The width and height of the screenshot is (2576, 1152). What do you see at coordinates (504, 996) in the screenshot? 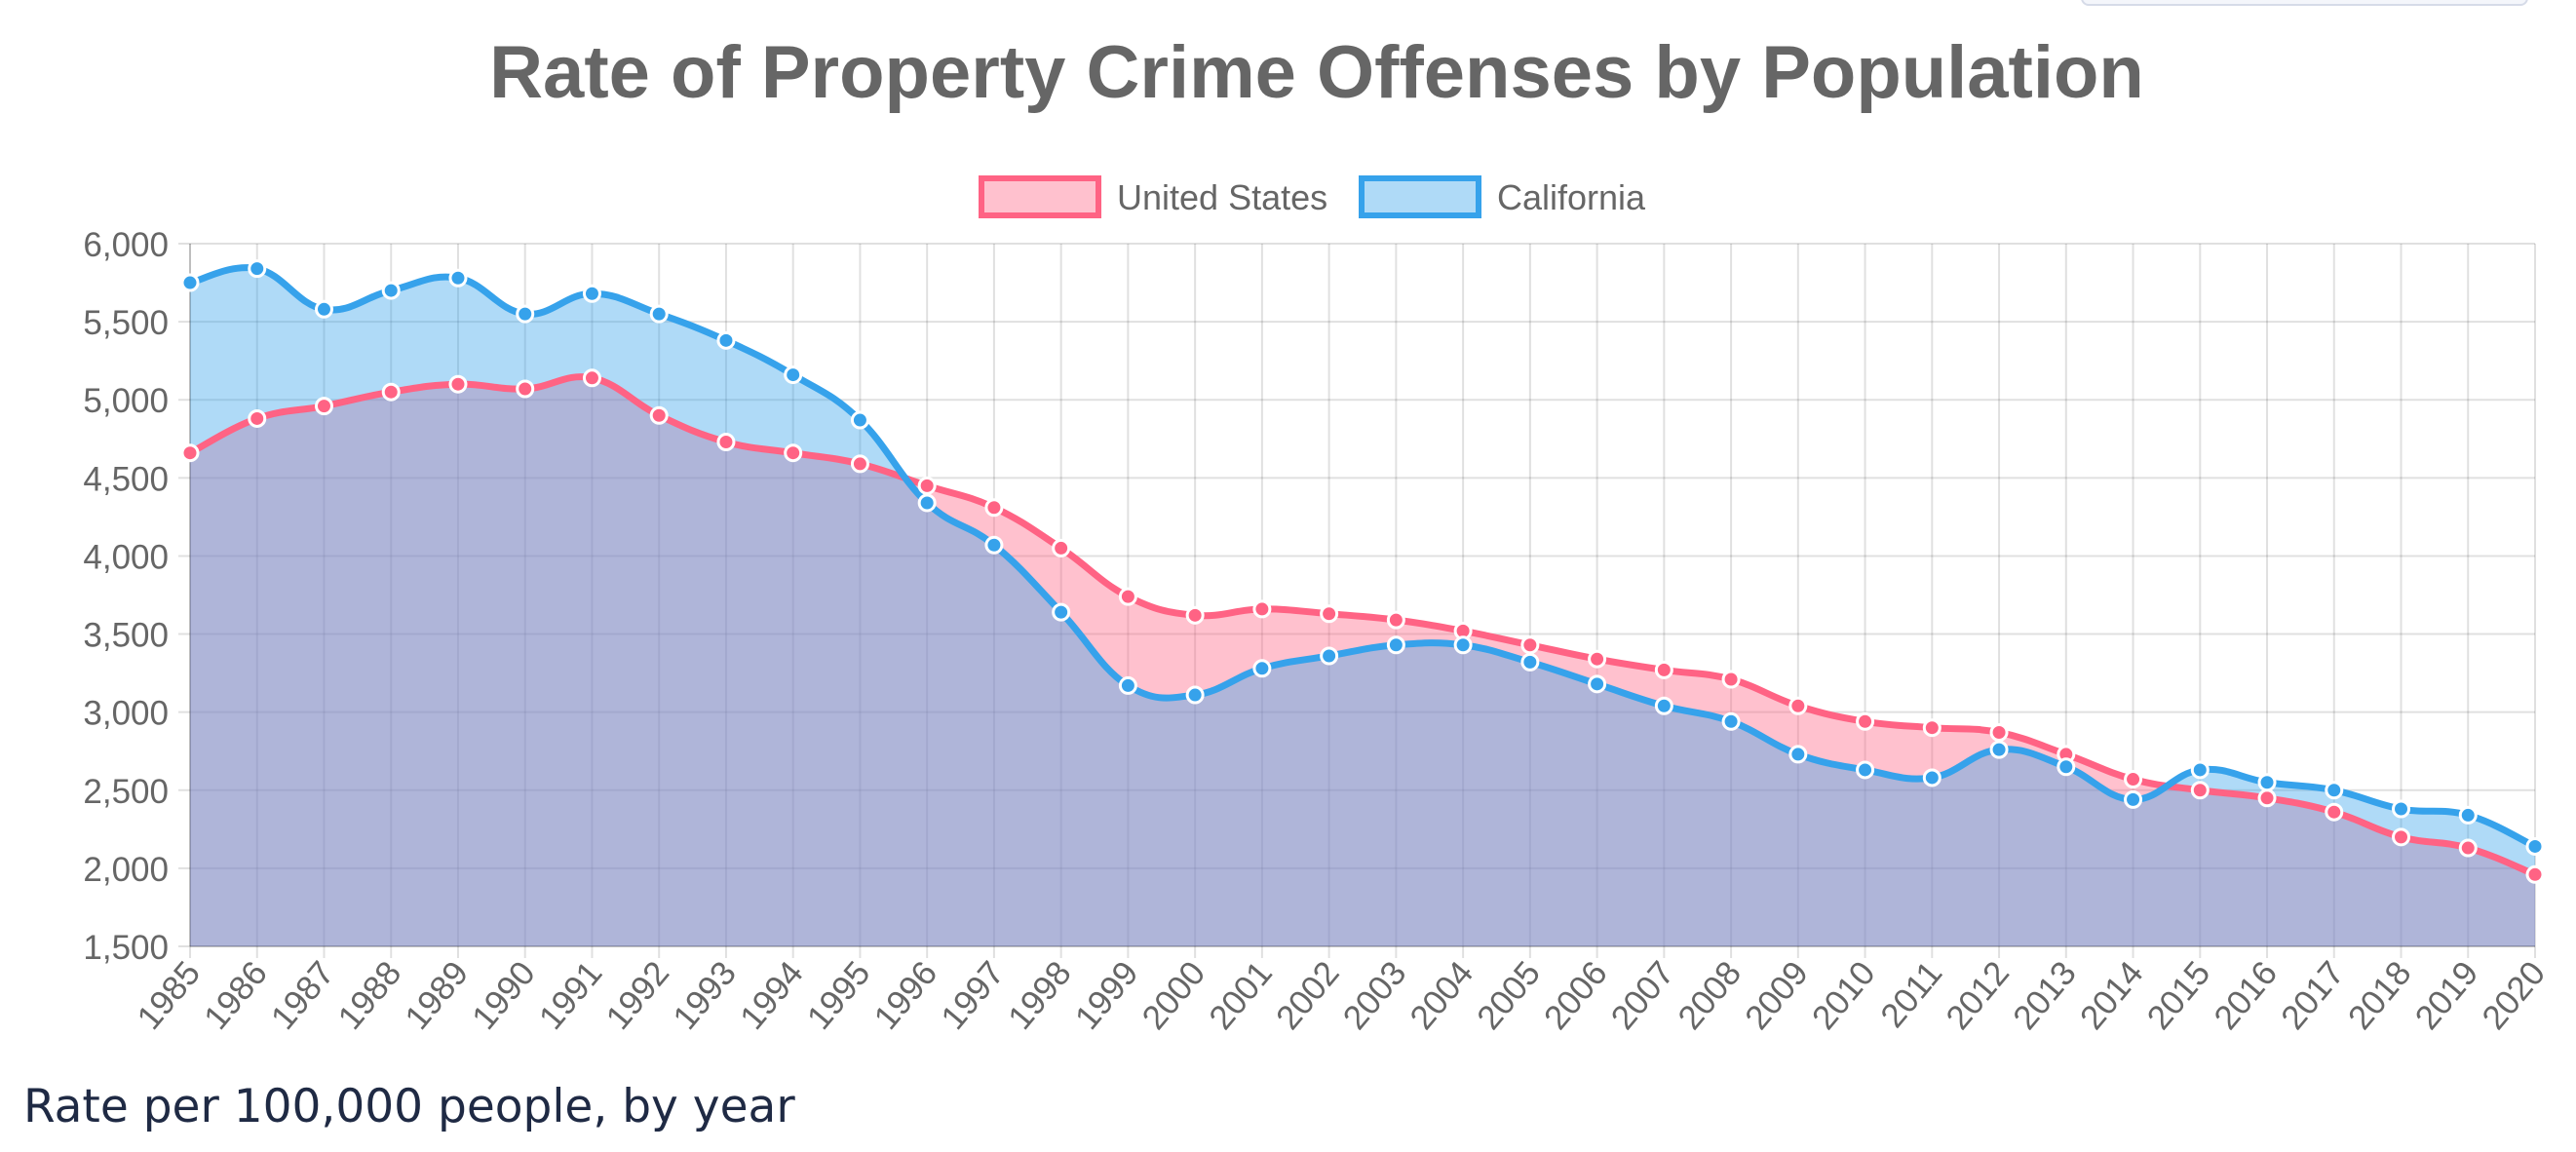
I see `x-tick-label: 1990` at bounding box center [504, 996].